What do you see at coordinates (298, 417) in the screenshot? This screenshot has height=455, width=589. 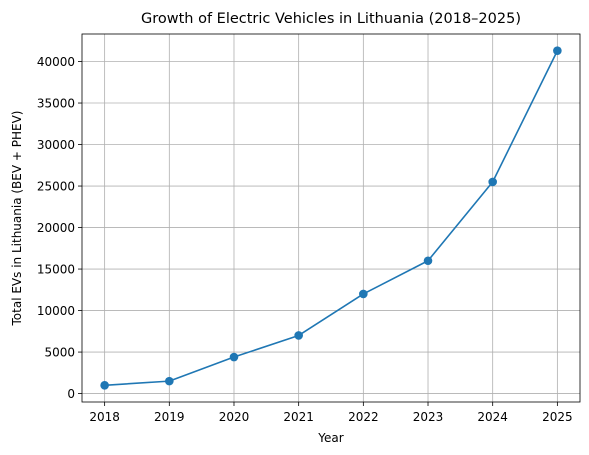 I see `x-tick-label: 2021` at bounding box center [298, 417].